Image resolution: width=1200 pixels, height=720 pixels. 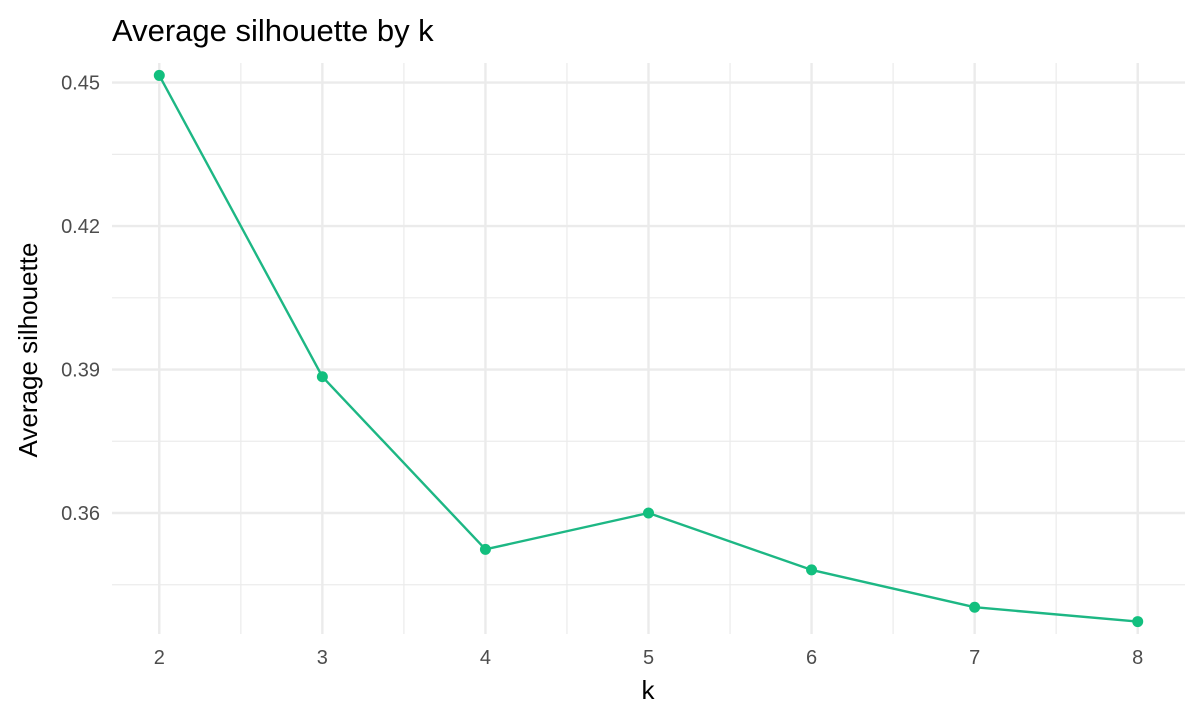 I want to click on y-tick-label: 0.45, so click(x=80, y=84).